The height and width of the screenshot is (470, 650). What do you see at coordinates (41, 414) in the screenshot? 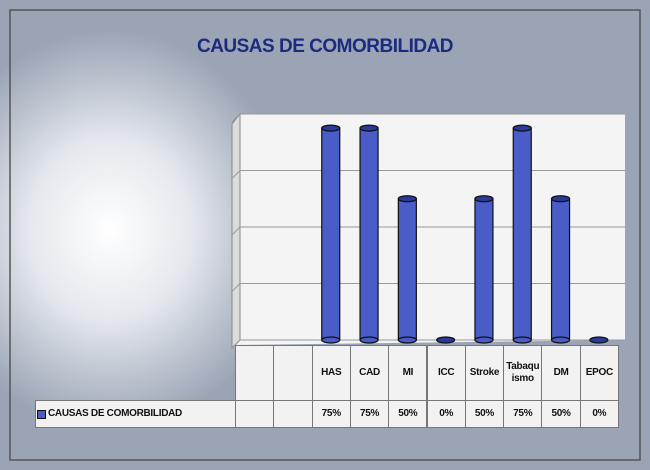
I see `legend-key` at bounding box center [41, 414].